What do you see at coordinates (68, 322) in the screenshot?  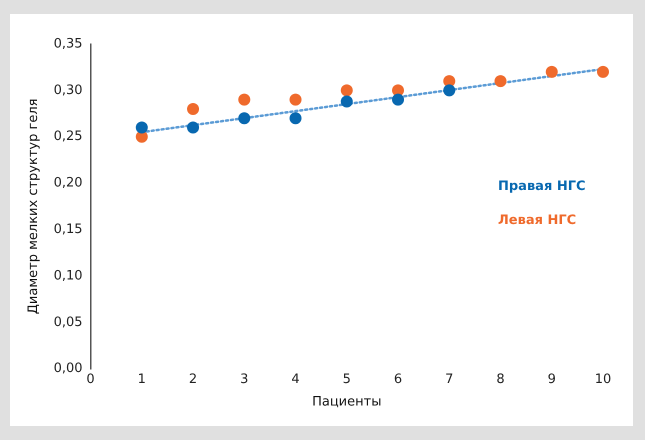 I see `y-tick-label: 0,05` at bounding box center [68, 322].